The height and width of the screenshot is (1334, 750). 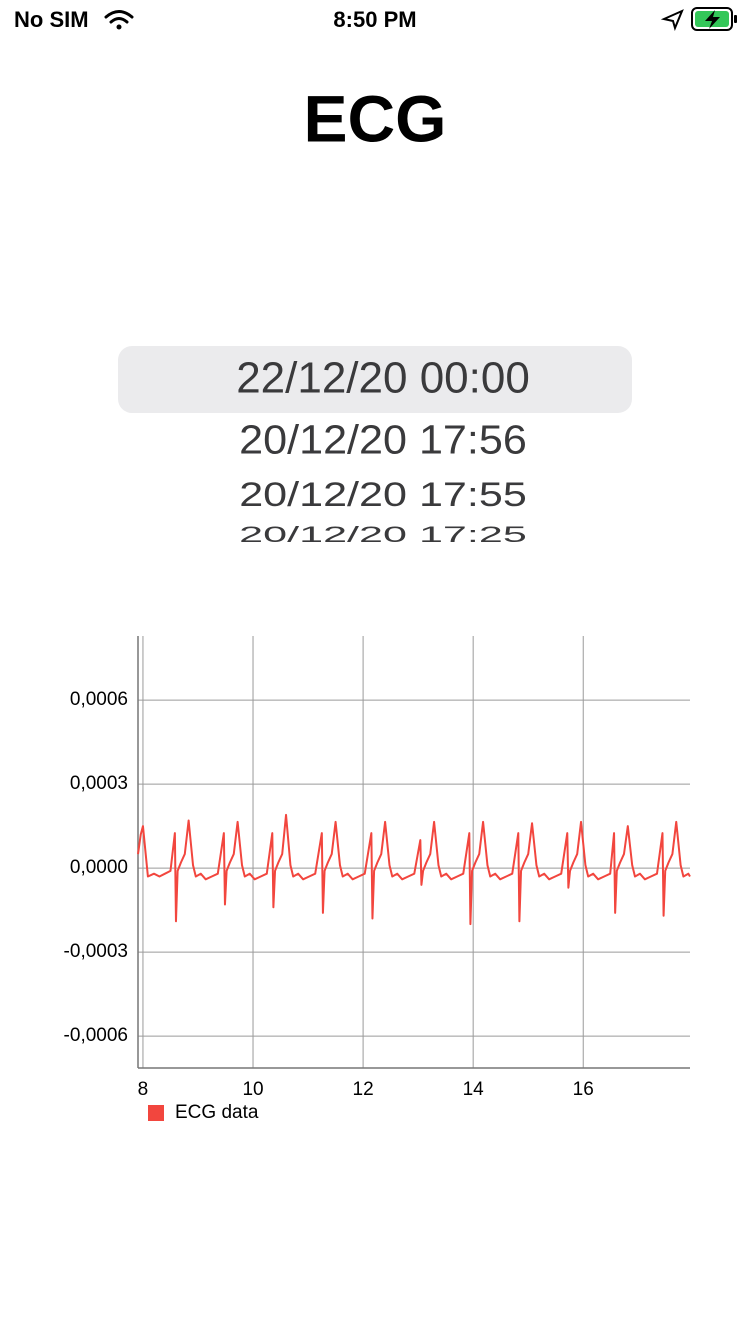 I want to click on x-tick-label: 10, so click(x=252, y=1089).